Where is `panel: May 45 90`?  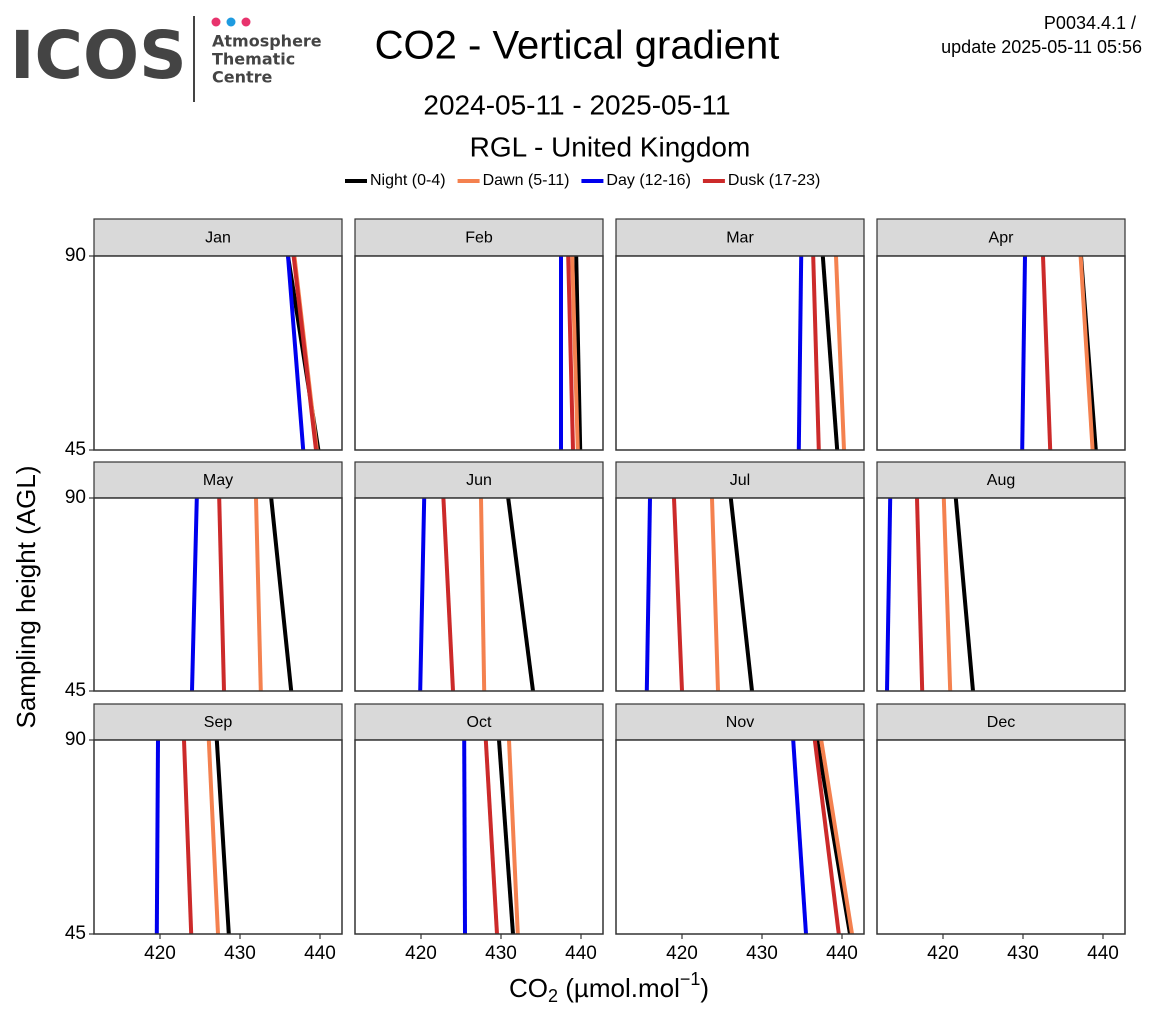
panel: May 45 90 is located at coordinates (204, 581).